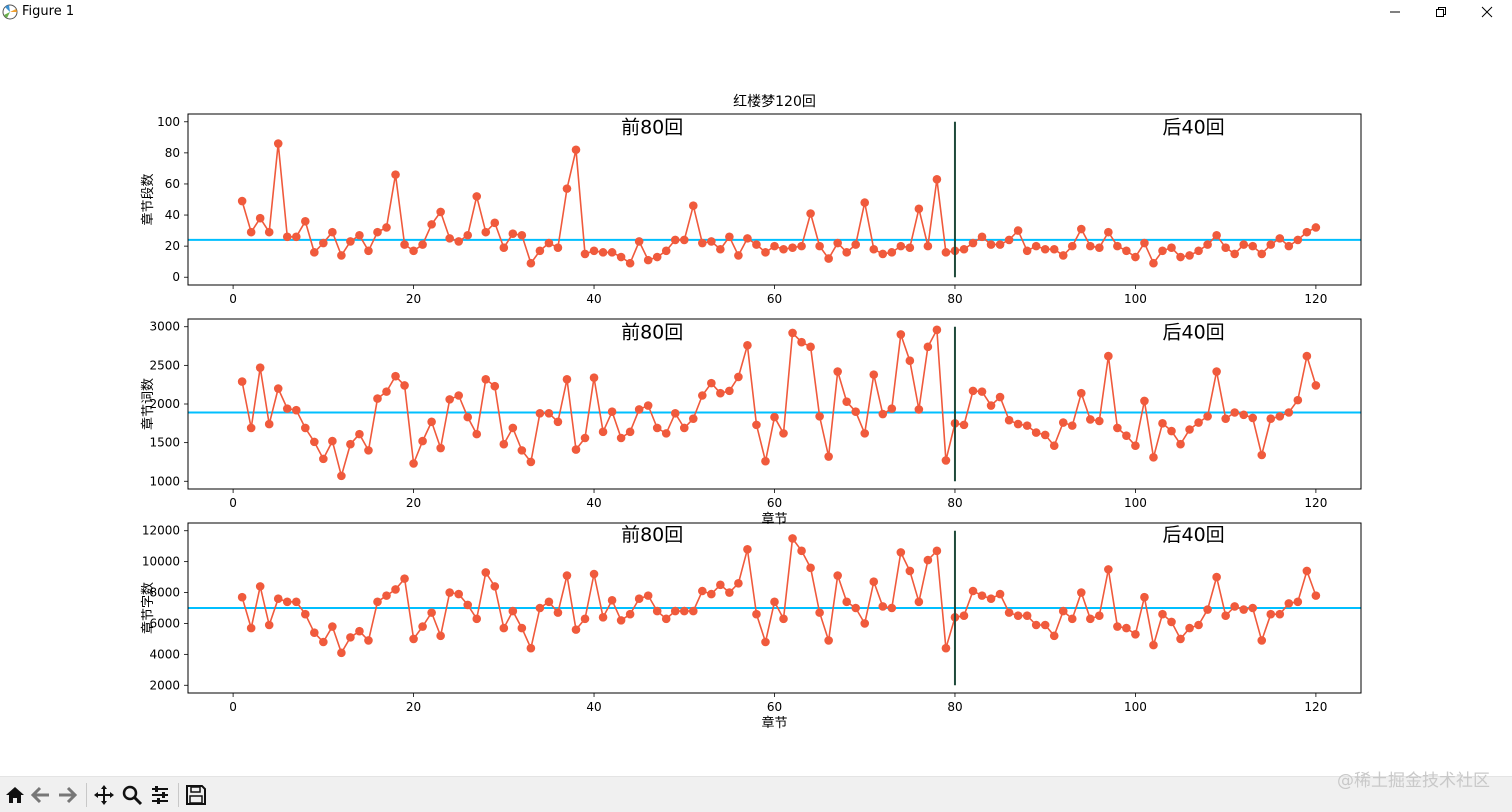 The height and width of the screenshot is (812, 1512). What do you see at coordinates (954, 707) in the screenshot?
I see `x-tick-label: 80` at bounding box center [954, 707].